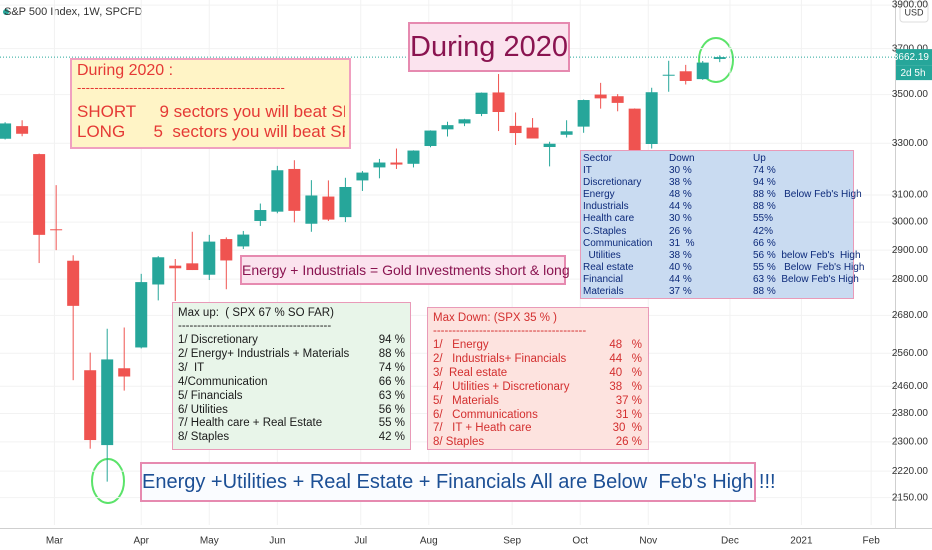 The height and width of the screenshot is (550, 932). Describe the element at coordinates (759, 158) in the screenshot. I see `table-header: Up` at that location.